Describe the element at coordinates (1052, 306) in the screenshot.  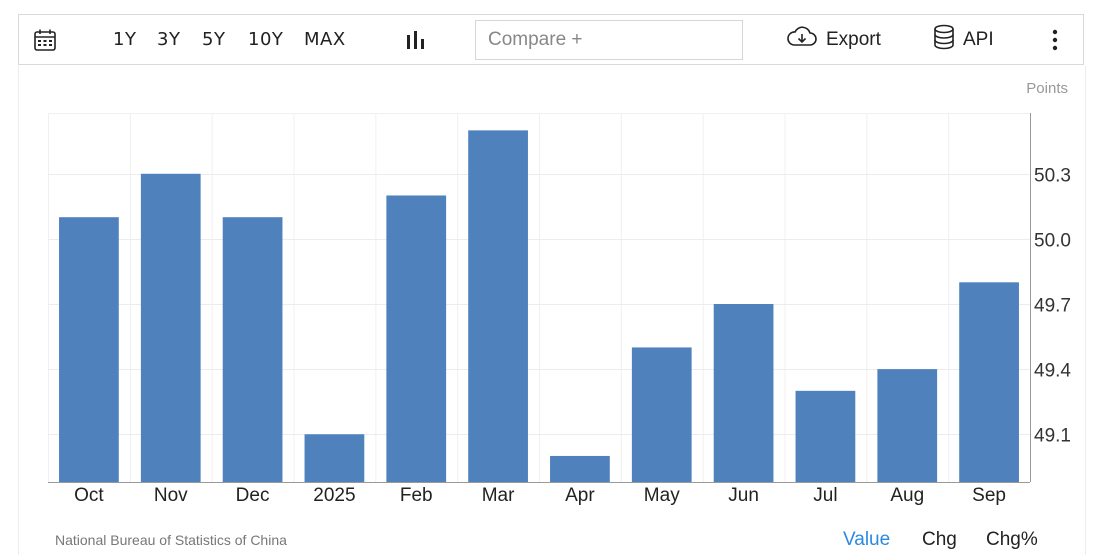
I see `y-tick-label: 49.7` at that location.